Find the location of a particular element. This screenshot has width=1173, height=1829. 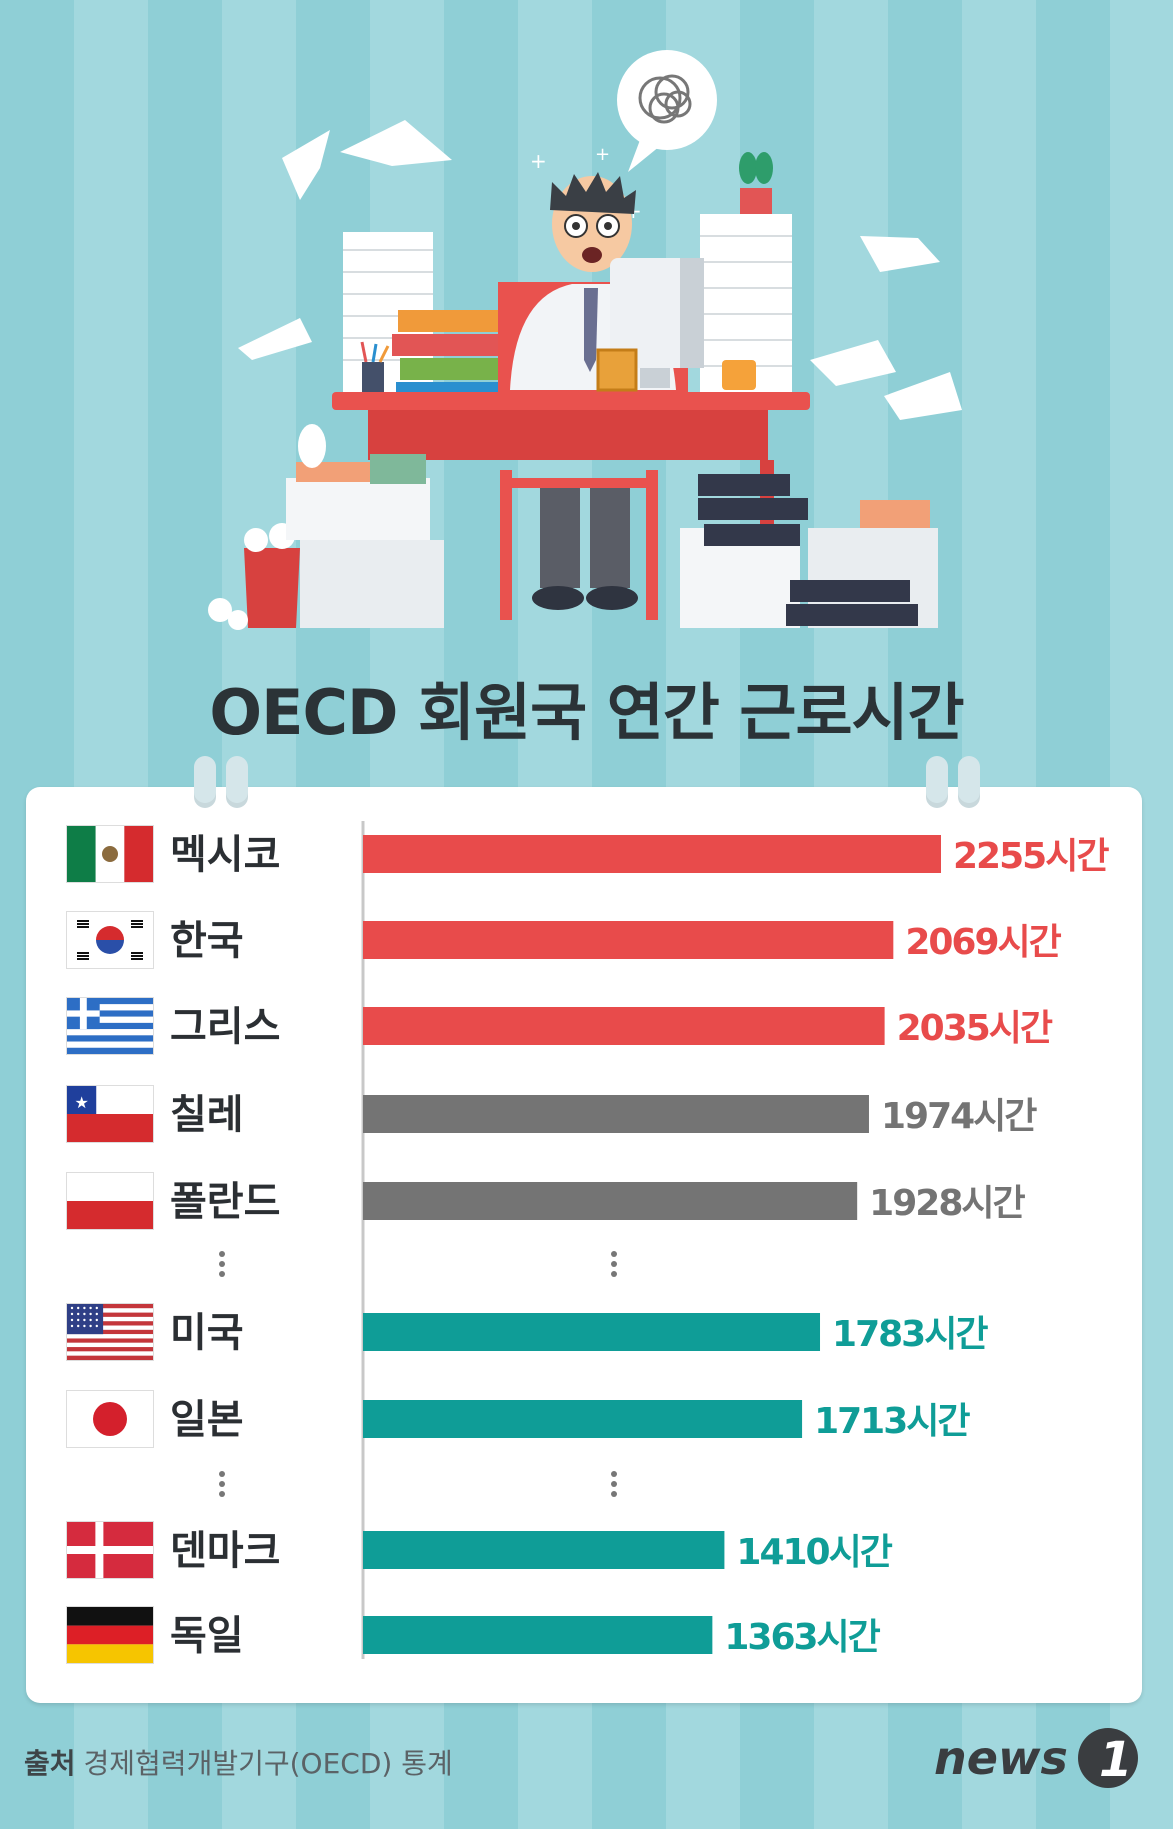

value-label: 1713시간 is located at coordinates (892, 1421).